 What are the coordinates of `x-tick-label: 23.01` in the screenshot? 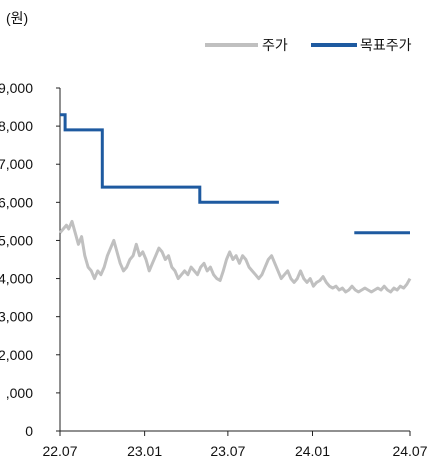 It's located at (144, 451).